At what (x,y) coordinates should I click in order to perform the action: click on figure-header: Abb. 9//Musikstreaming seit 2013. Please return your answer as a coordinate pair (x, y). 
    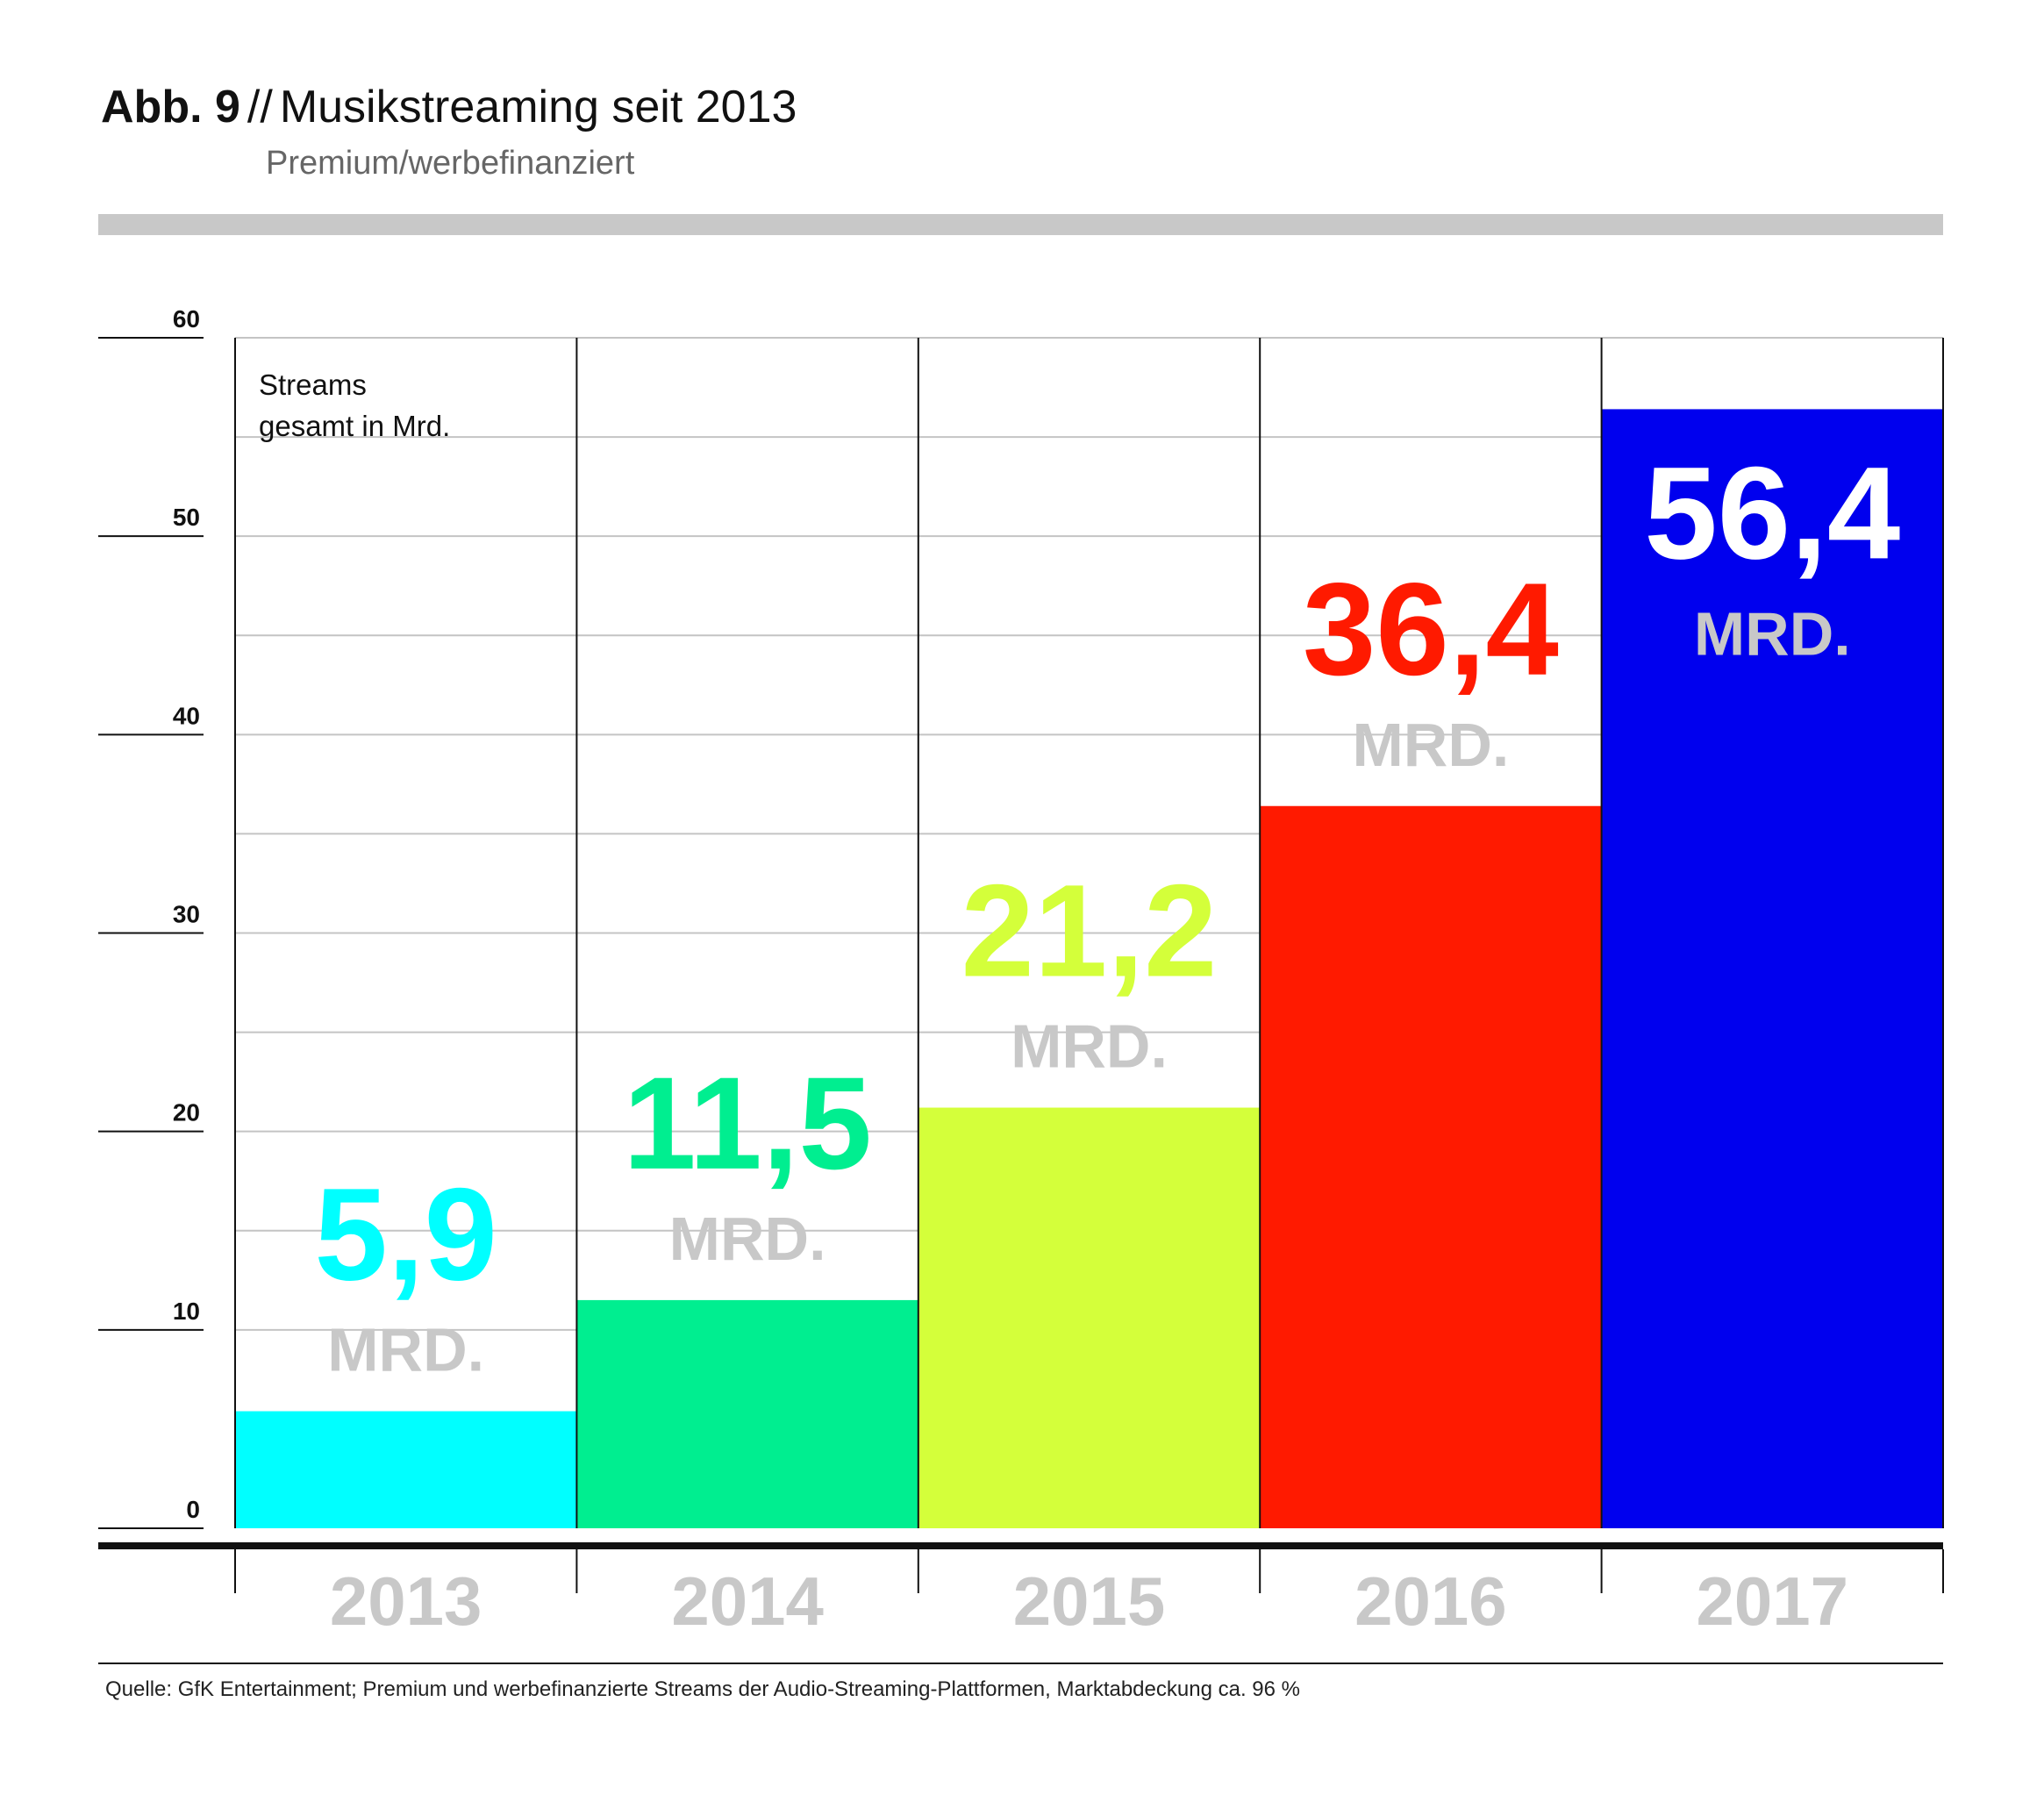
    Looking at the image, I should click on (449, 107).